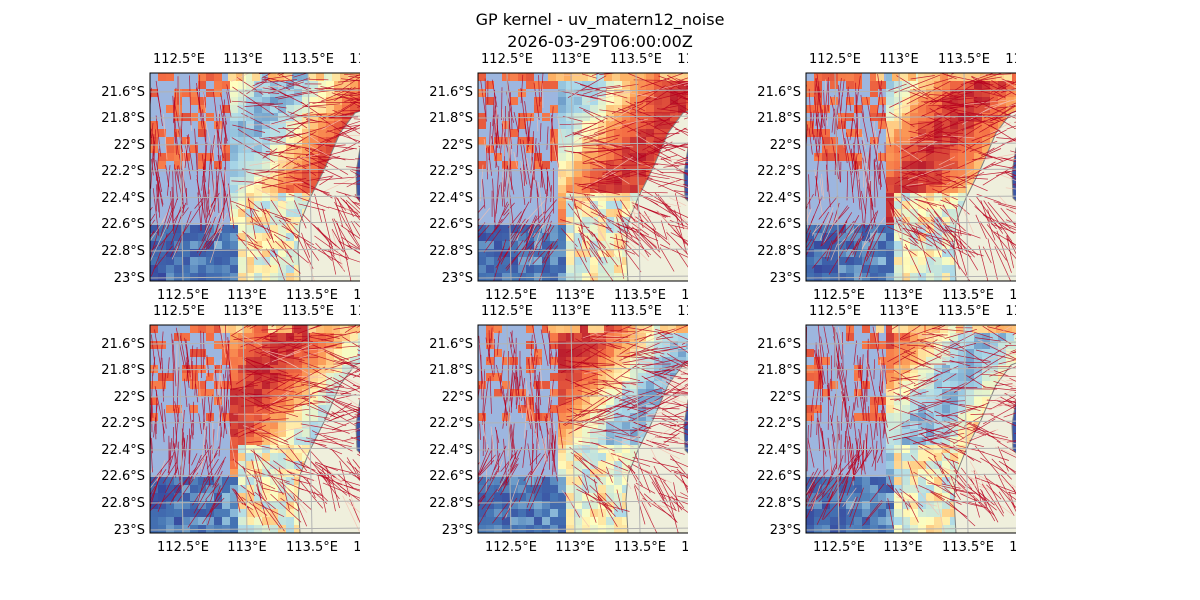 The image size is (1200, 600). Describe the element at coordinates (779, 171) in the screenshot. I see `lat-tick: 22.2°S` at that location.